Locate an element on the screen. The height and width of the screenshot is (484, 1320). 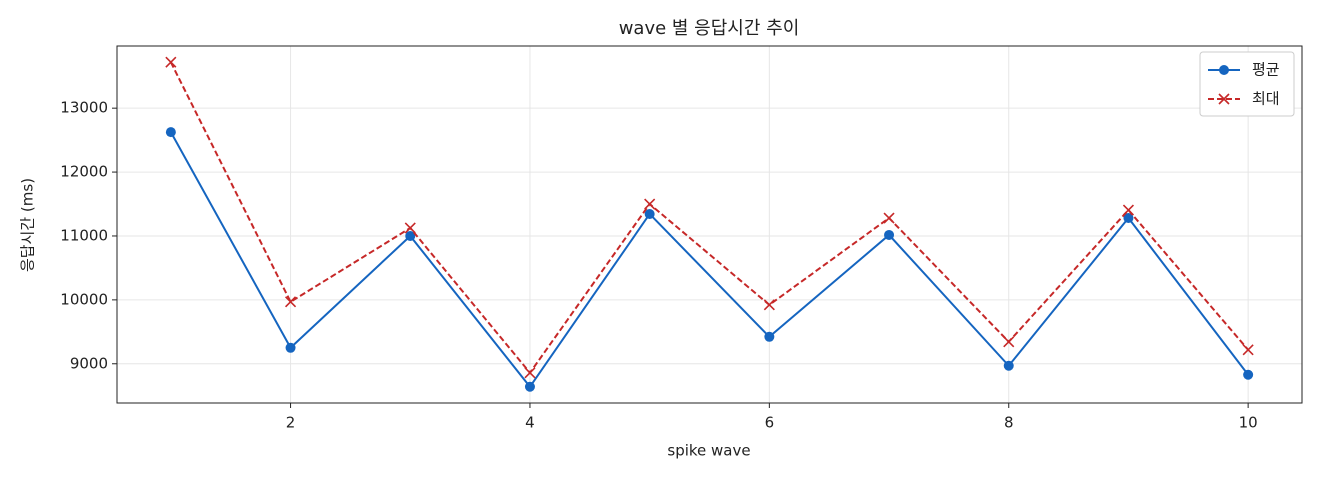
x-tick-label: 4 is located at coordinates (530, 423).